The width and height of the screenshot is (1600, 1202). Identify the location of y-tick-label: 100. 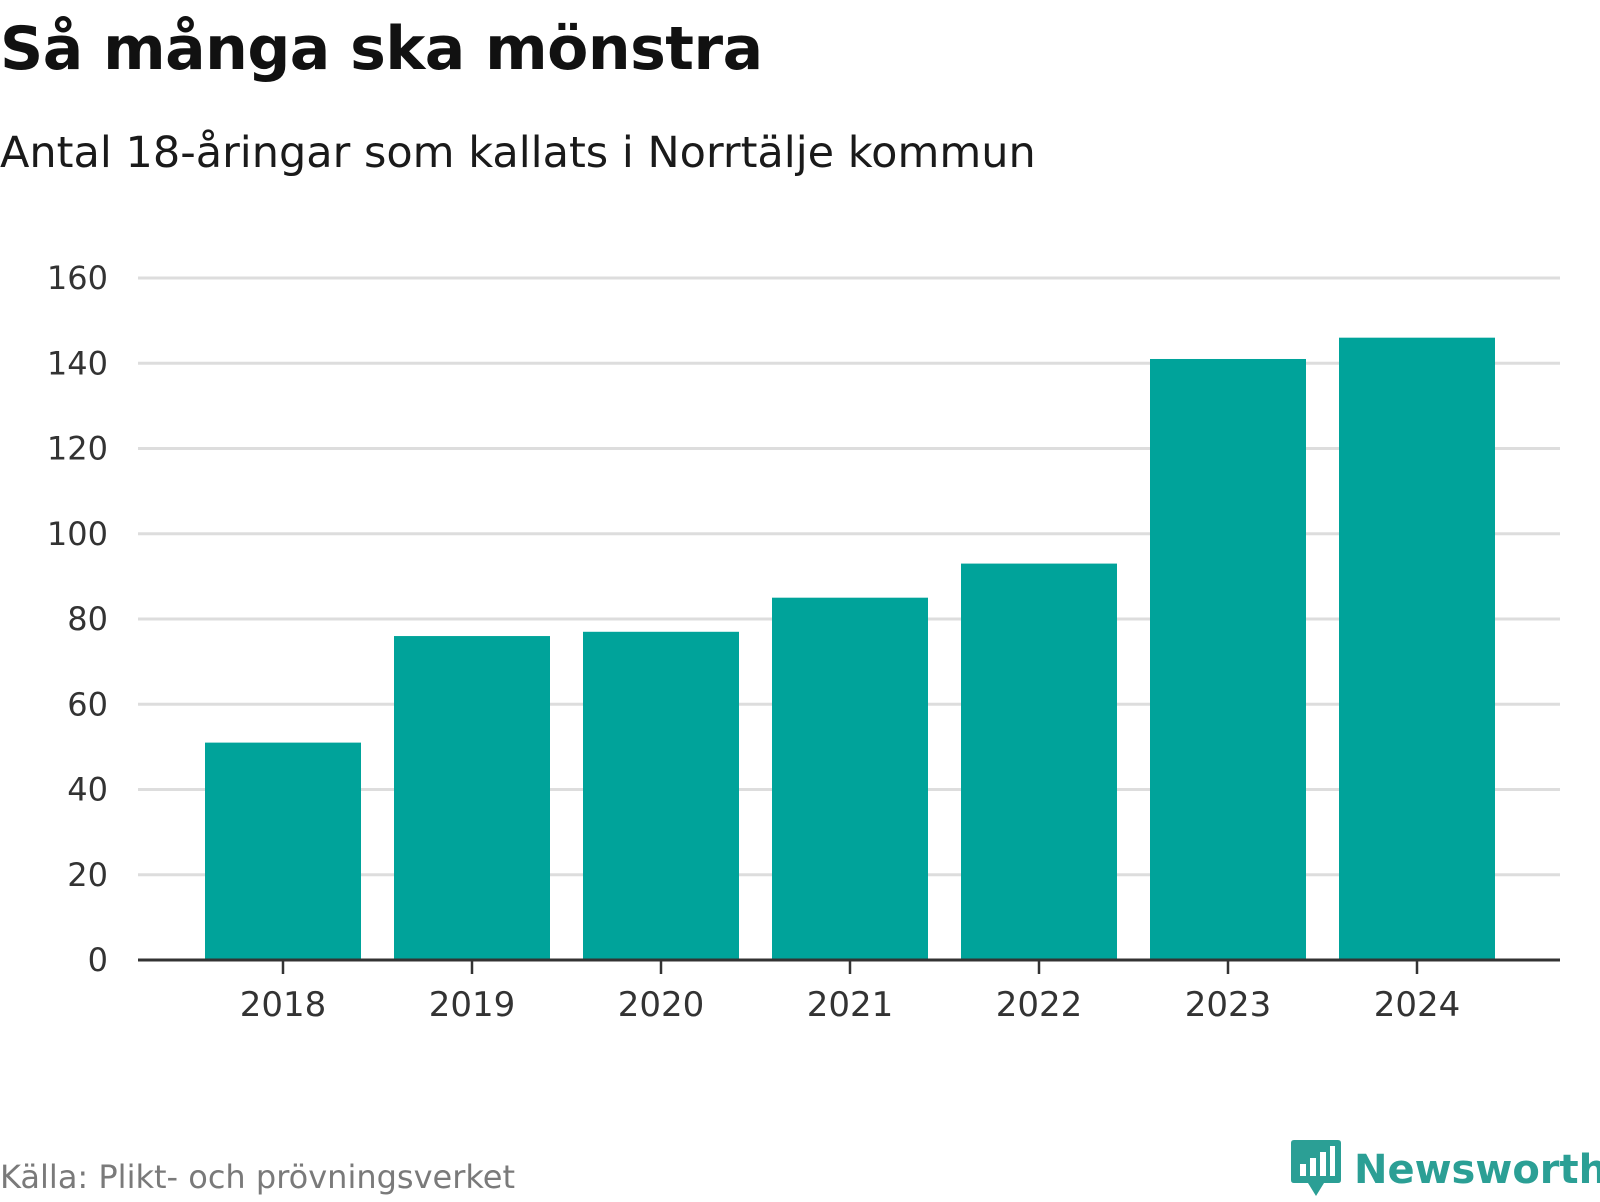
(77, 534).